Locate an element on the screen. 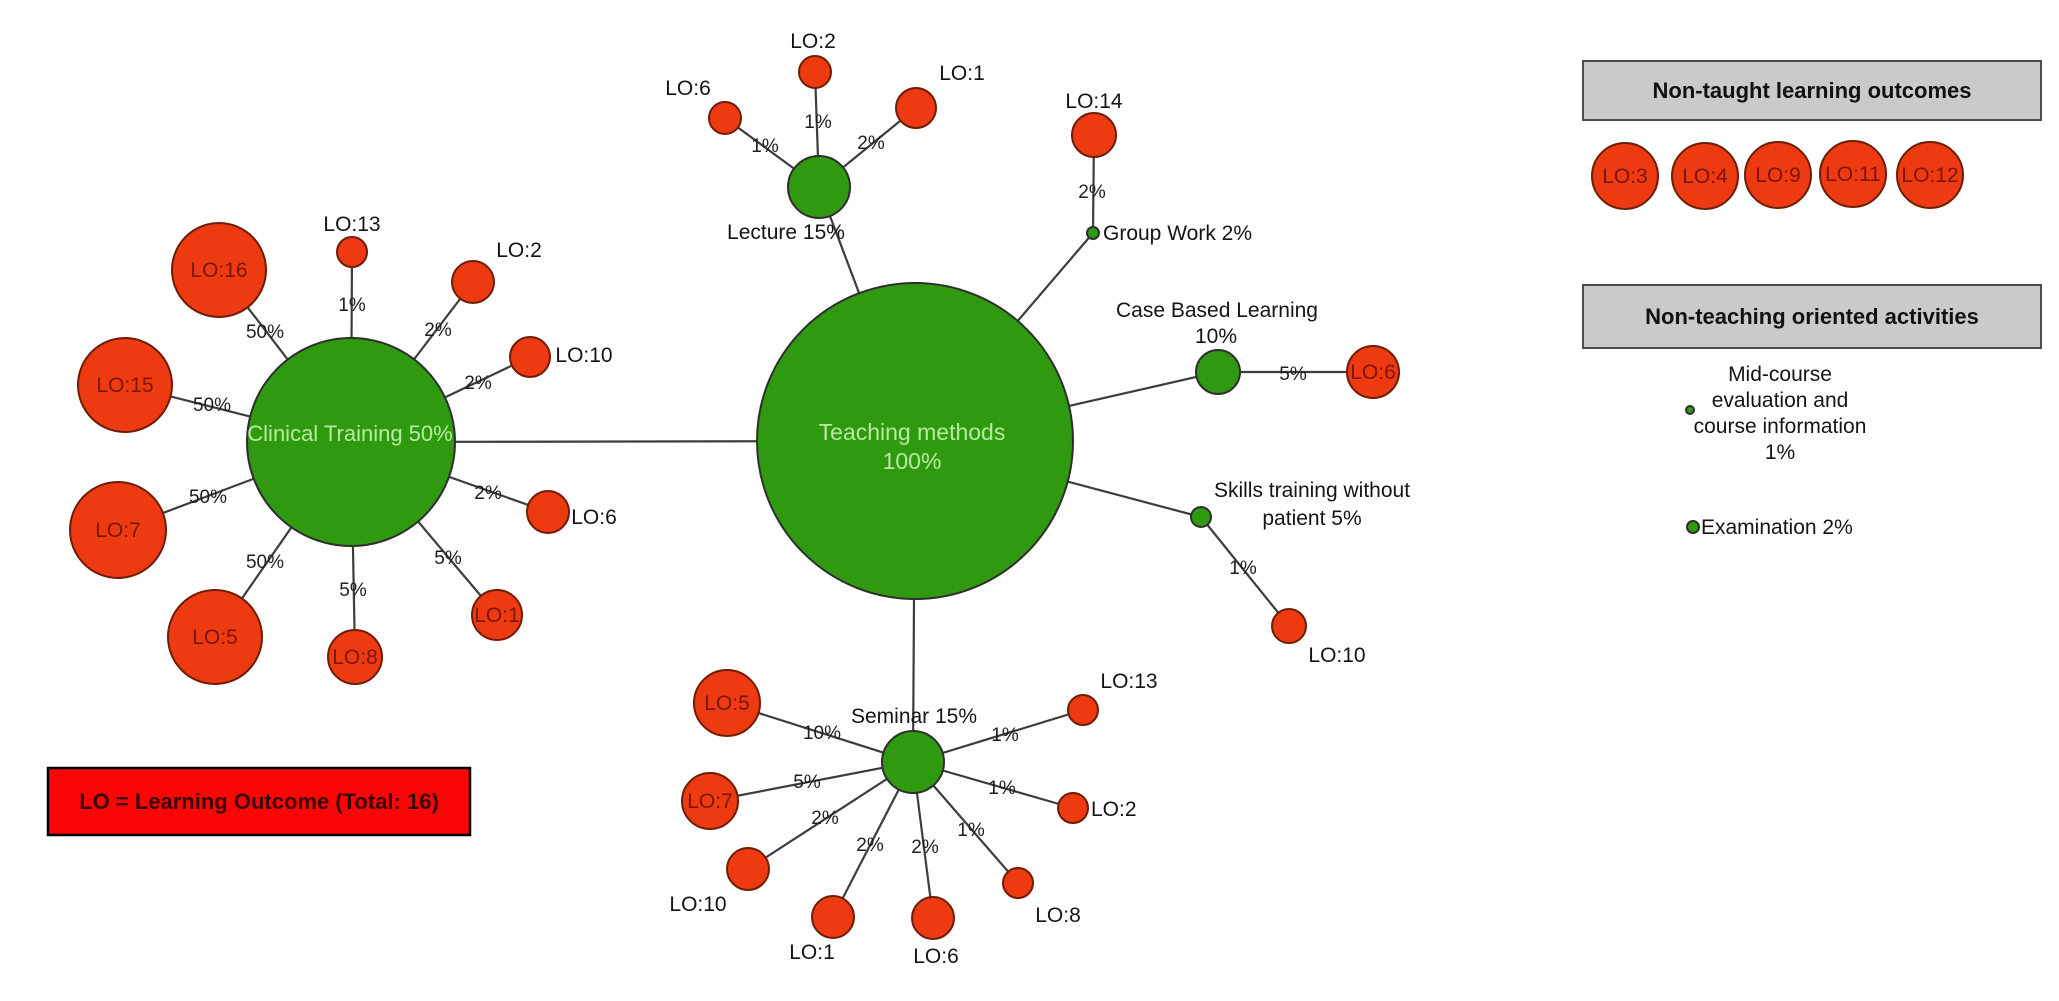  lecture-cluster: Lecture 15% LO:6 1% LO:2 1% LO:1 2% is located at coordinates (825, 137).